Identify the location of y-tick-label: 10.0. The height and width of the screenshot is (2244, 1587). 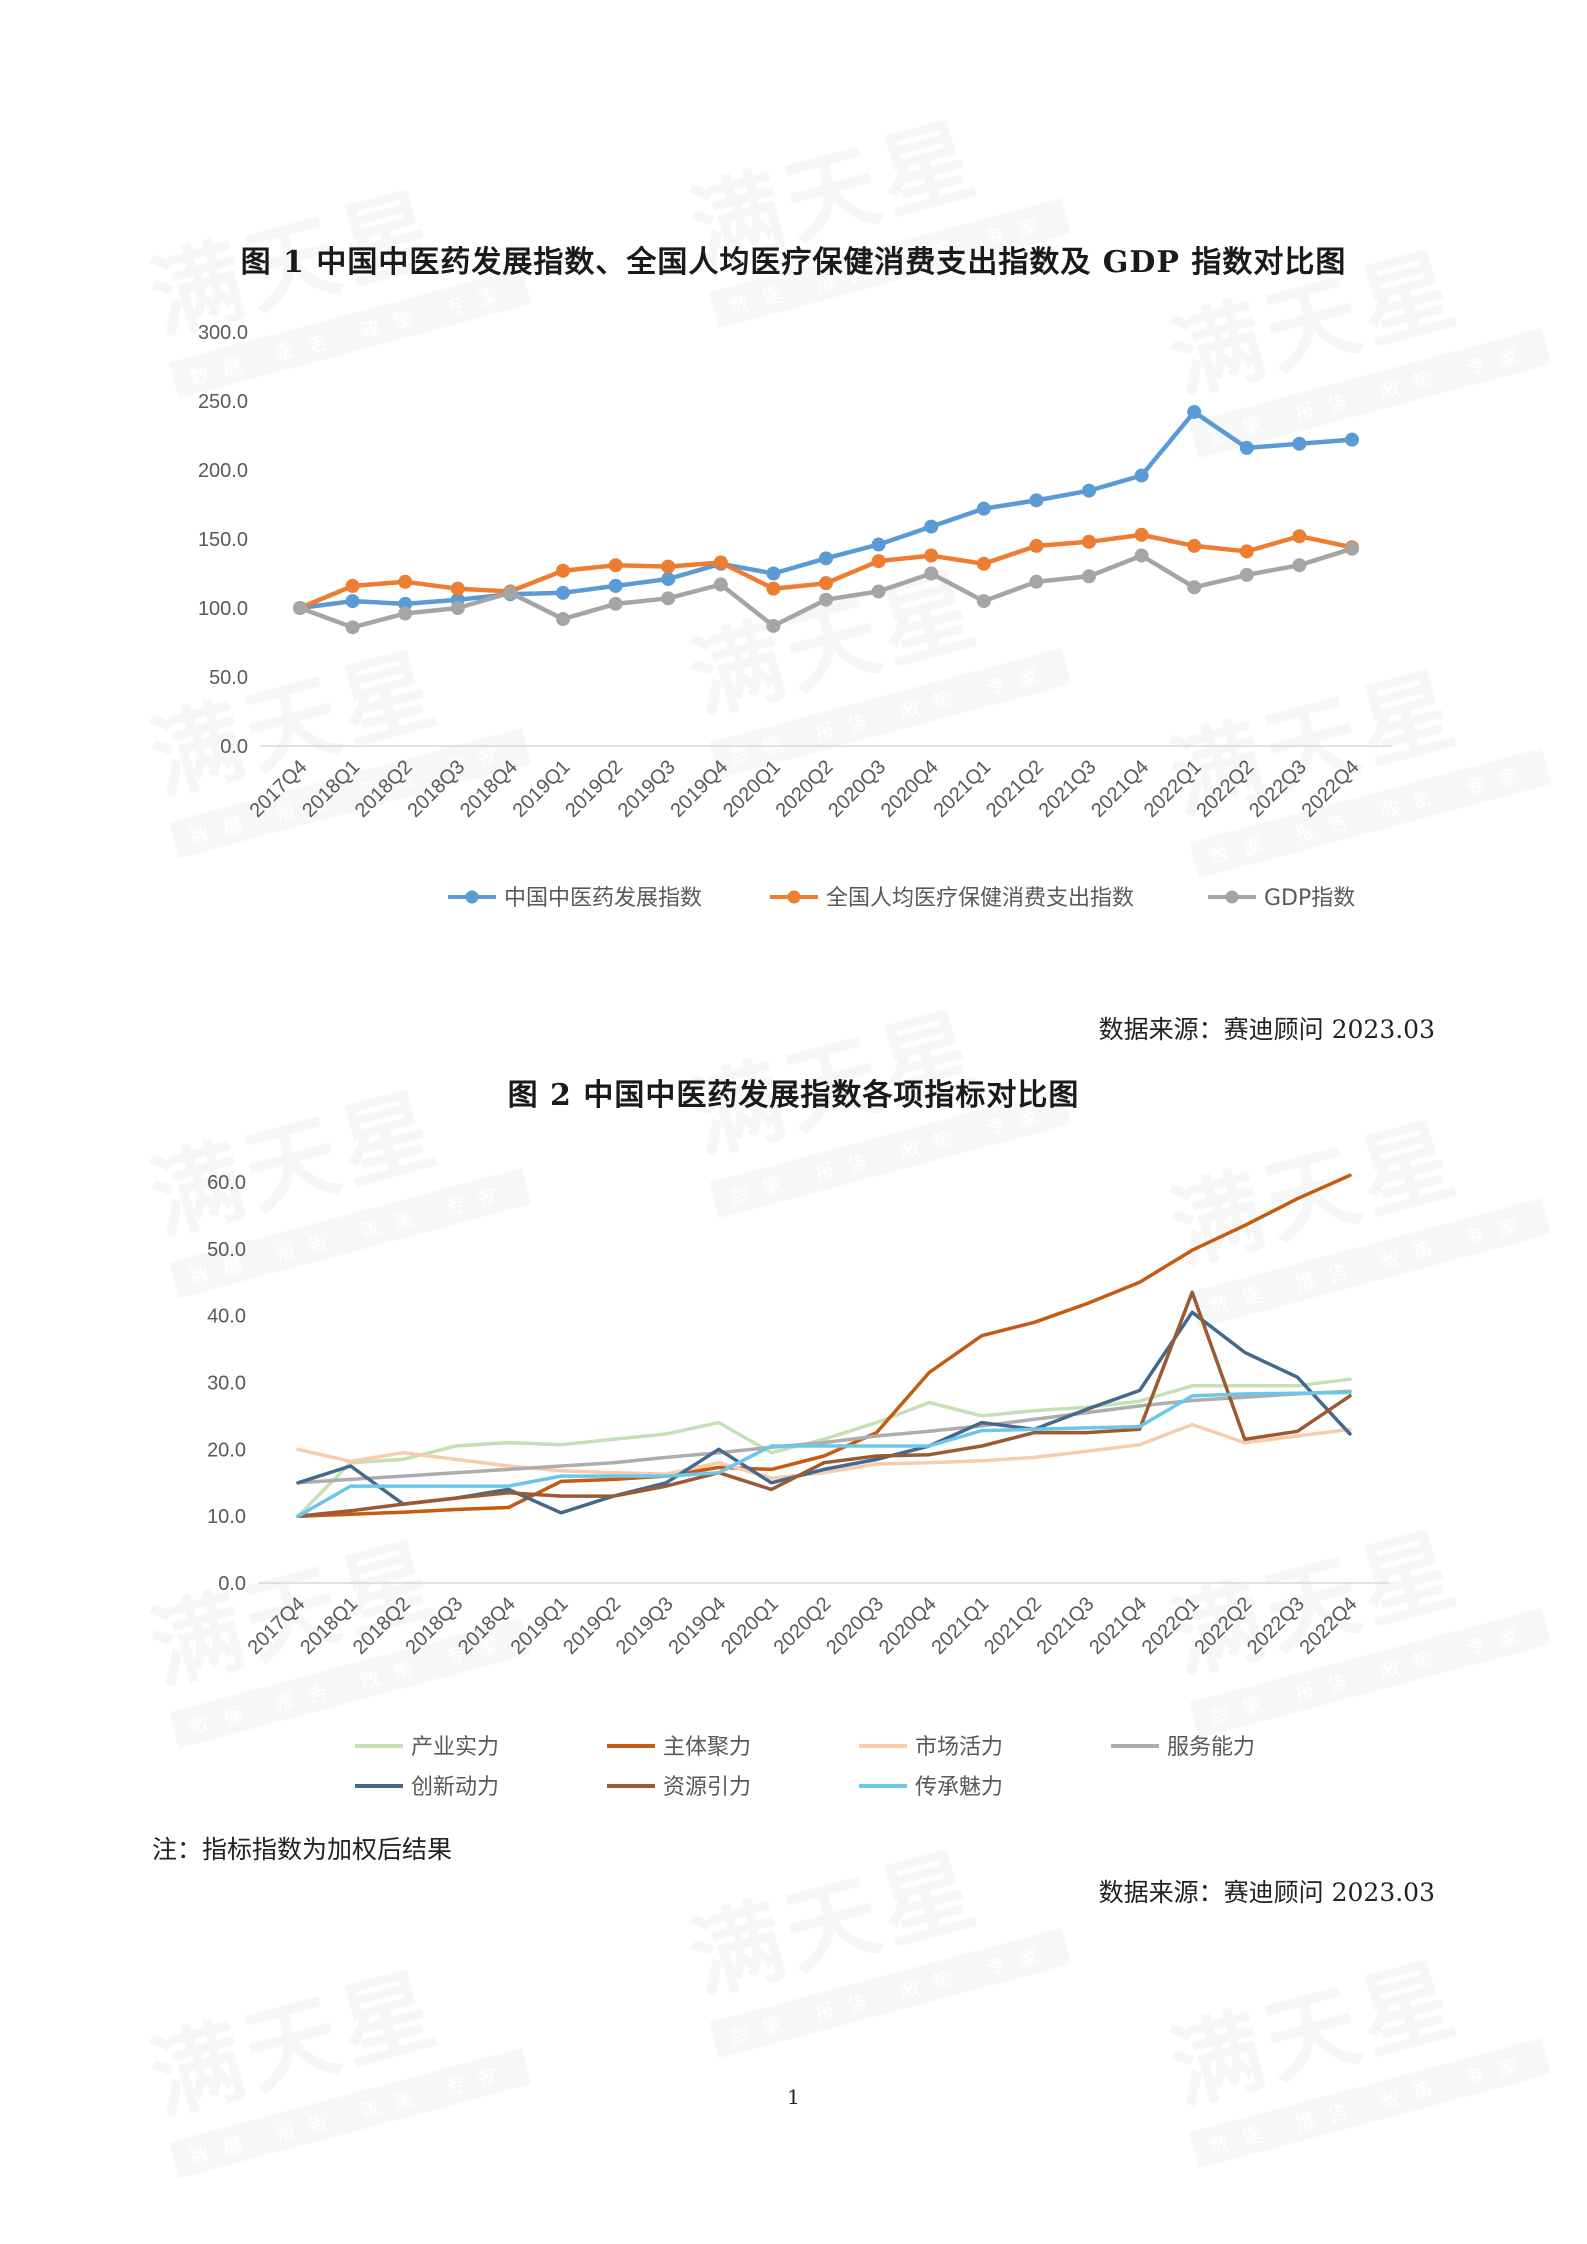
(226, 1517).